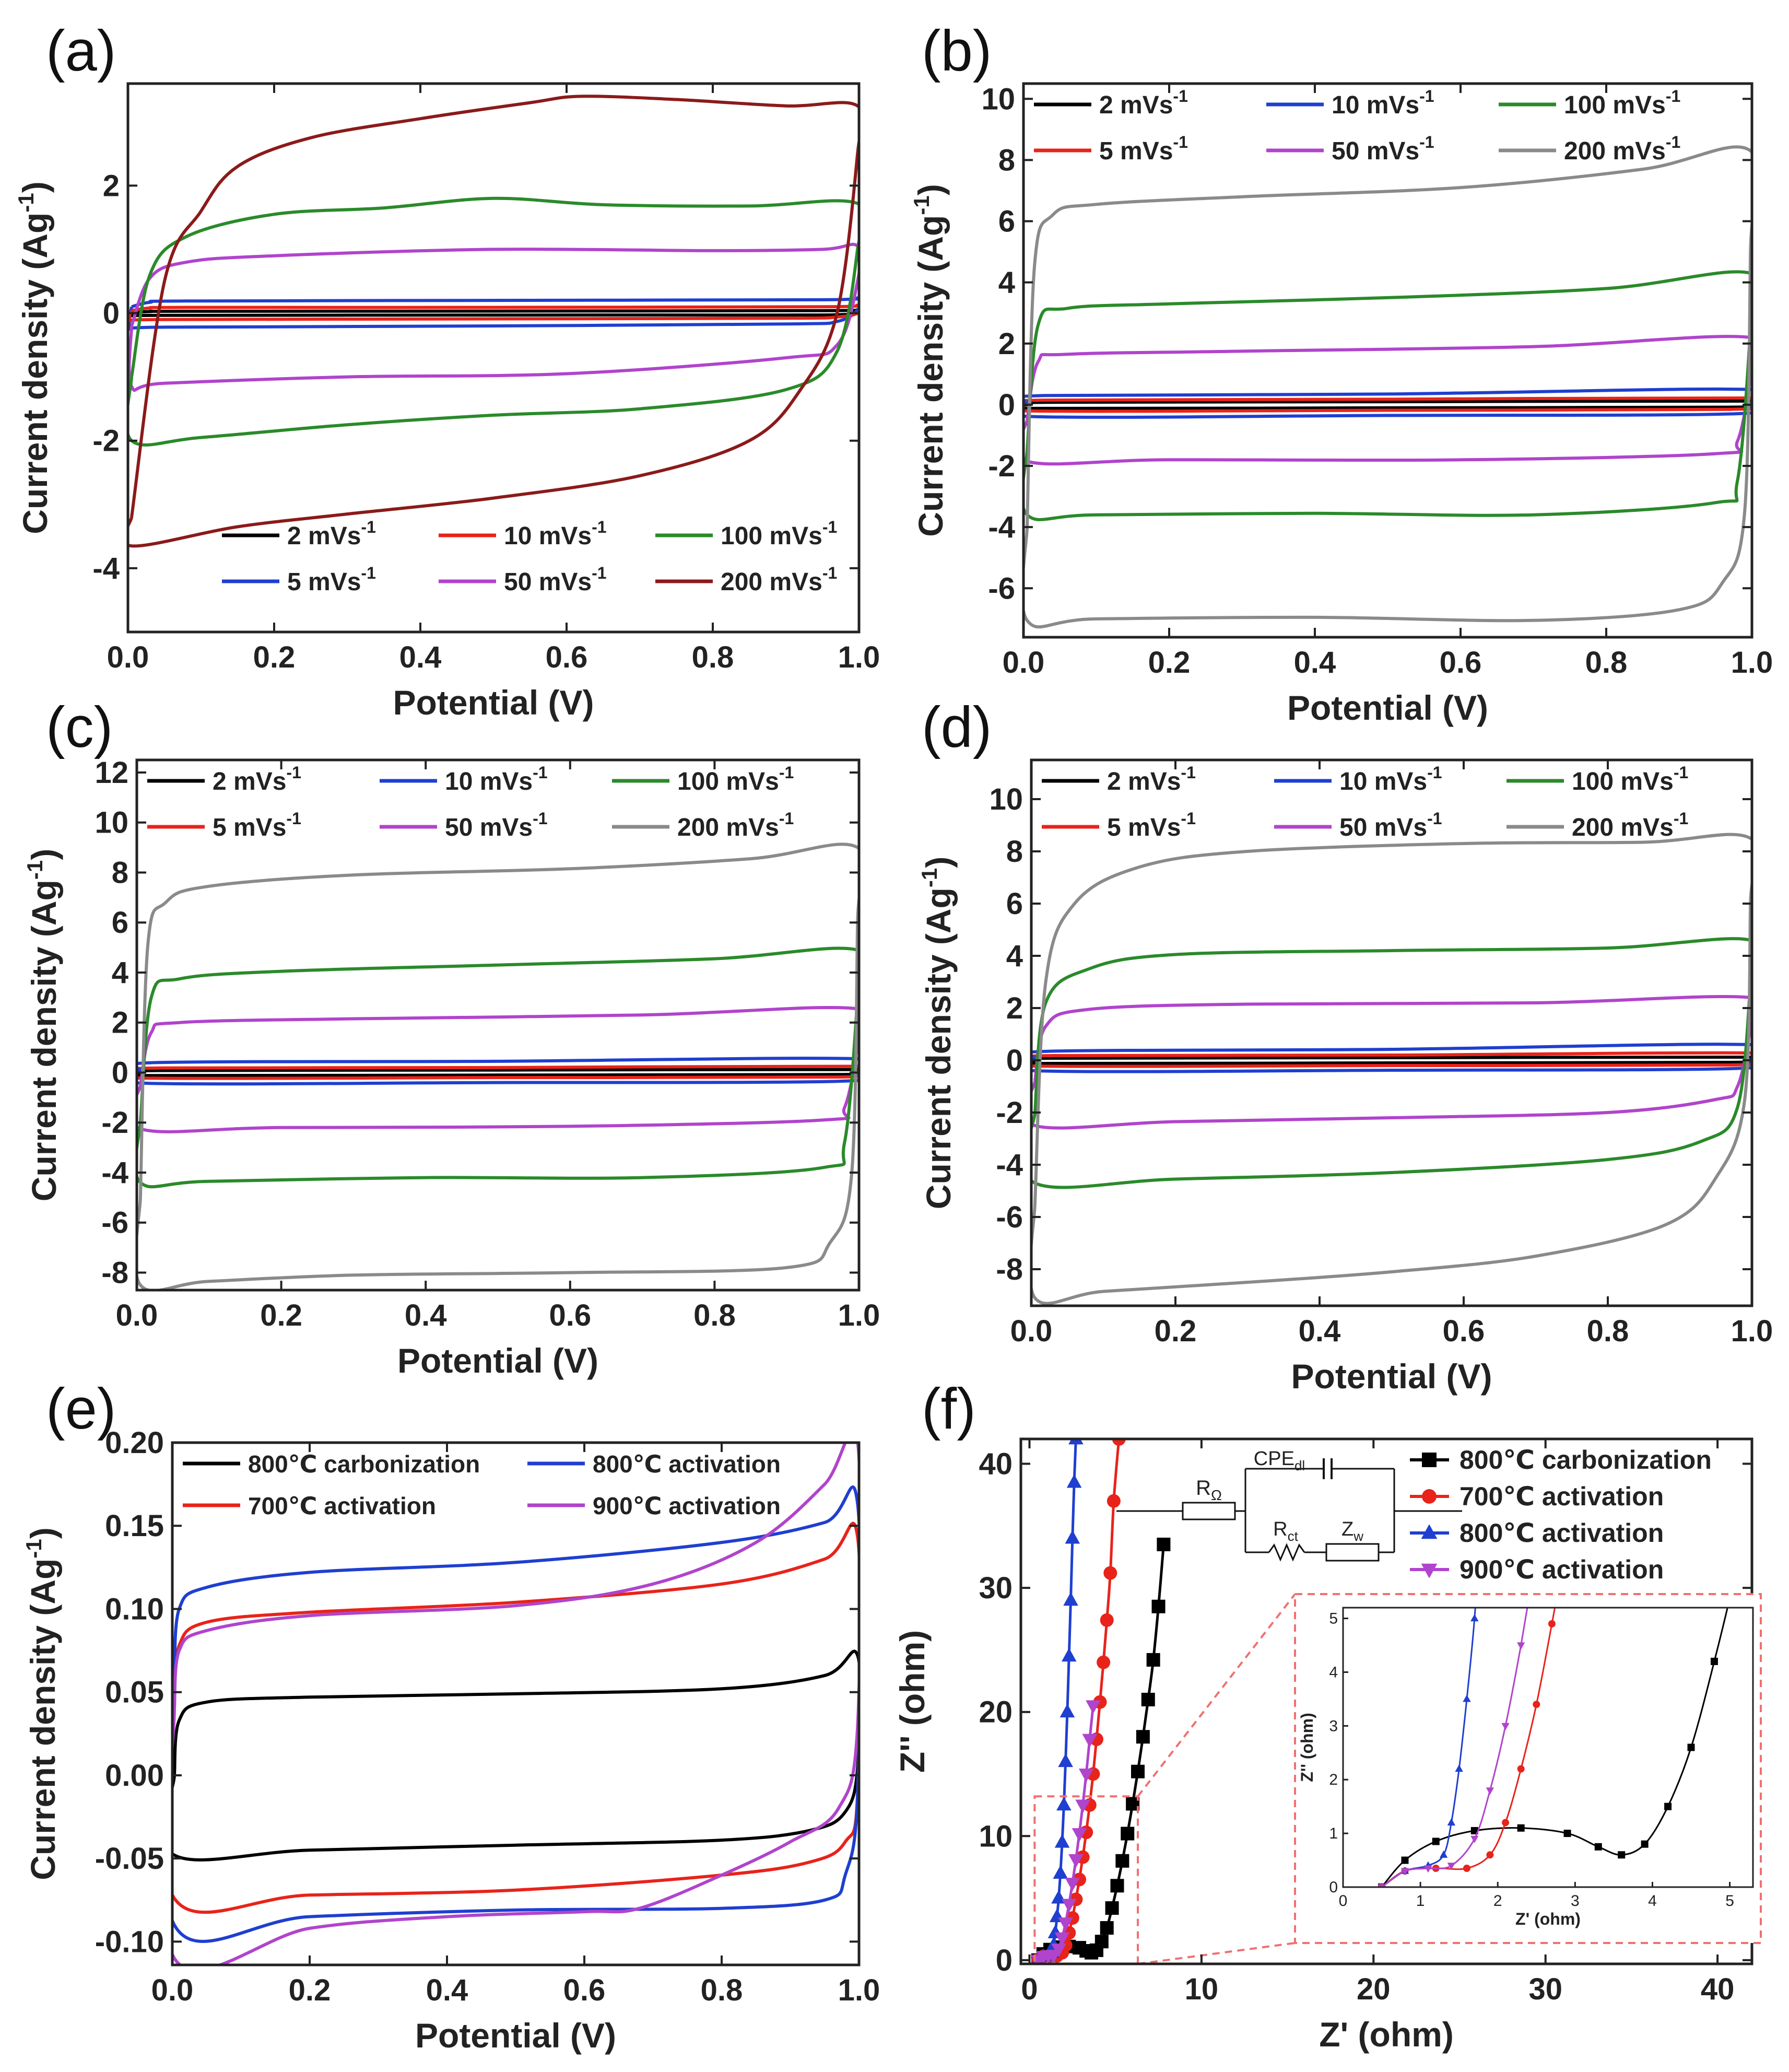 The width and height of the screenshot is (1789, 2072). I want to click on y-tick-label: 20, so click(996, 1712).